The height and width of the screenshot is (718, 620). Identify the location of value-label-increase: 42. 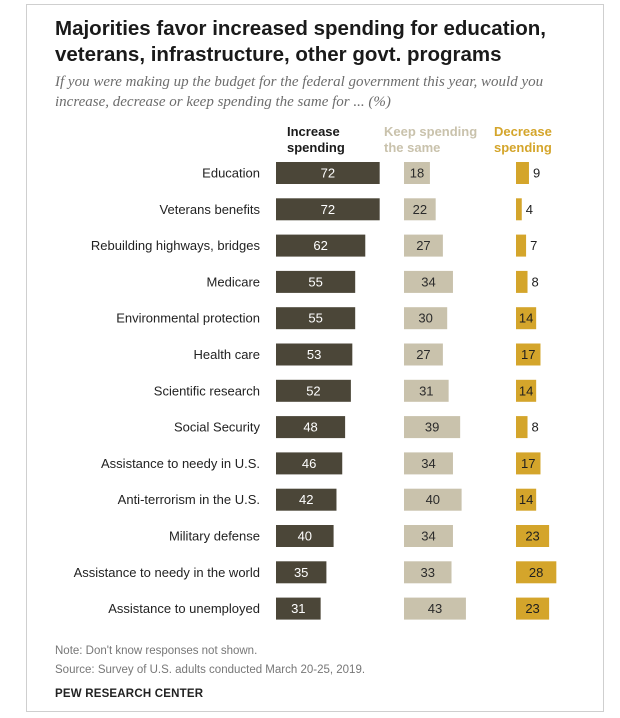
(306, 499).